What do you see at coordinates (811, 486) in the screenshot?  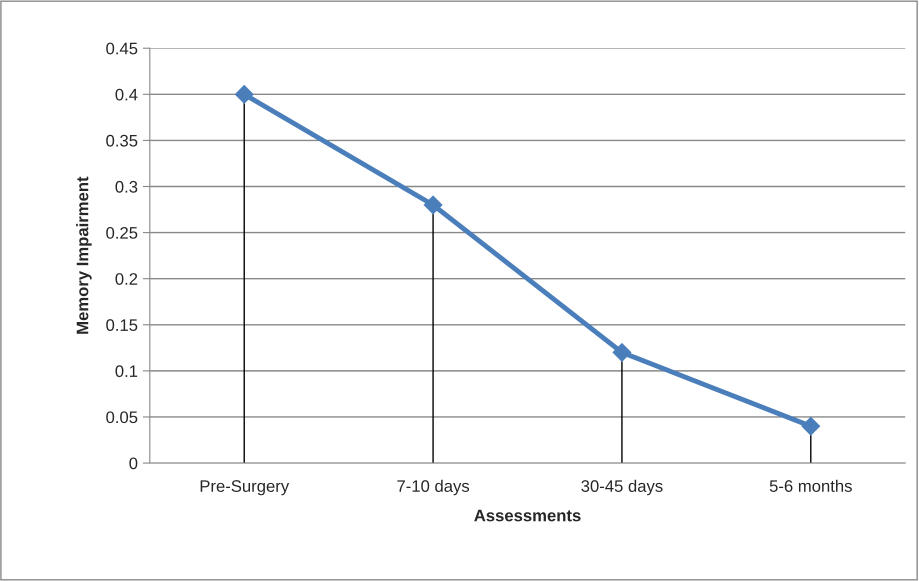 I see `x-tick-label: 5-6 months` at bounding box center [811, 486].